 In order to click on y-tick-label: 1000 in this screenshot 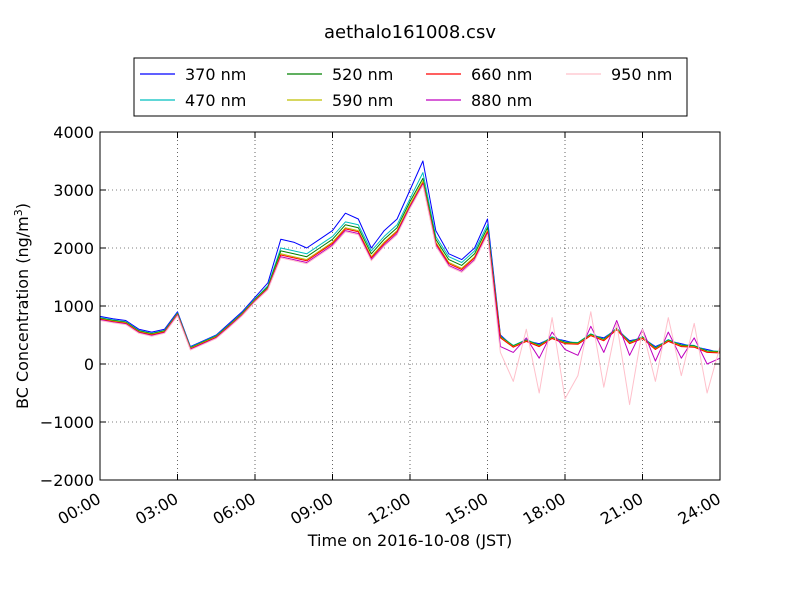, I will do `click(73, 306)`.